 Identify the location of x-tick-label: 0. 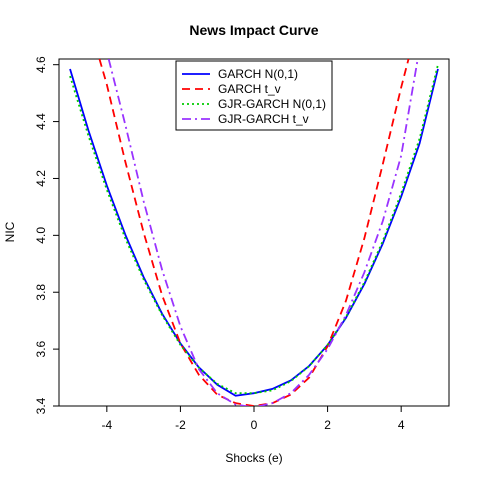
(254, 425).